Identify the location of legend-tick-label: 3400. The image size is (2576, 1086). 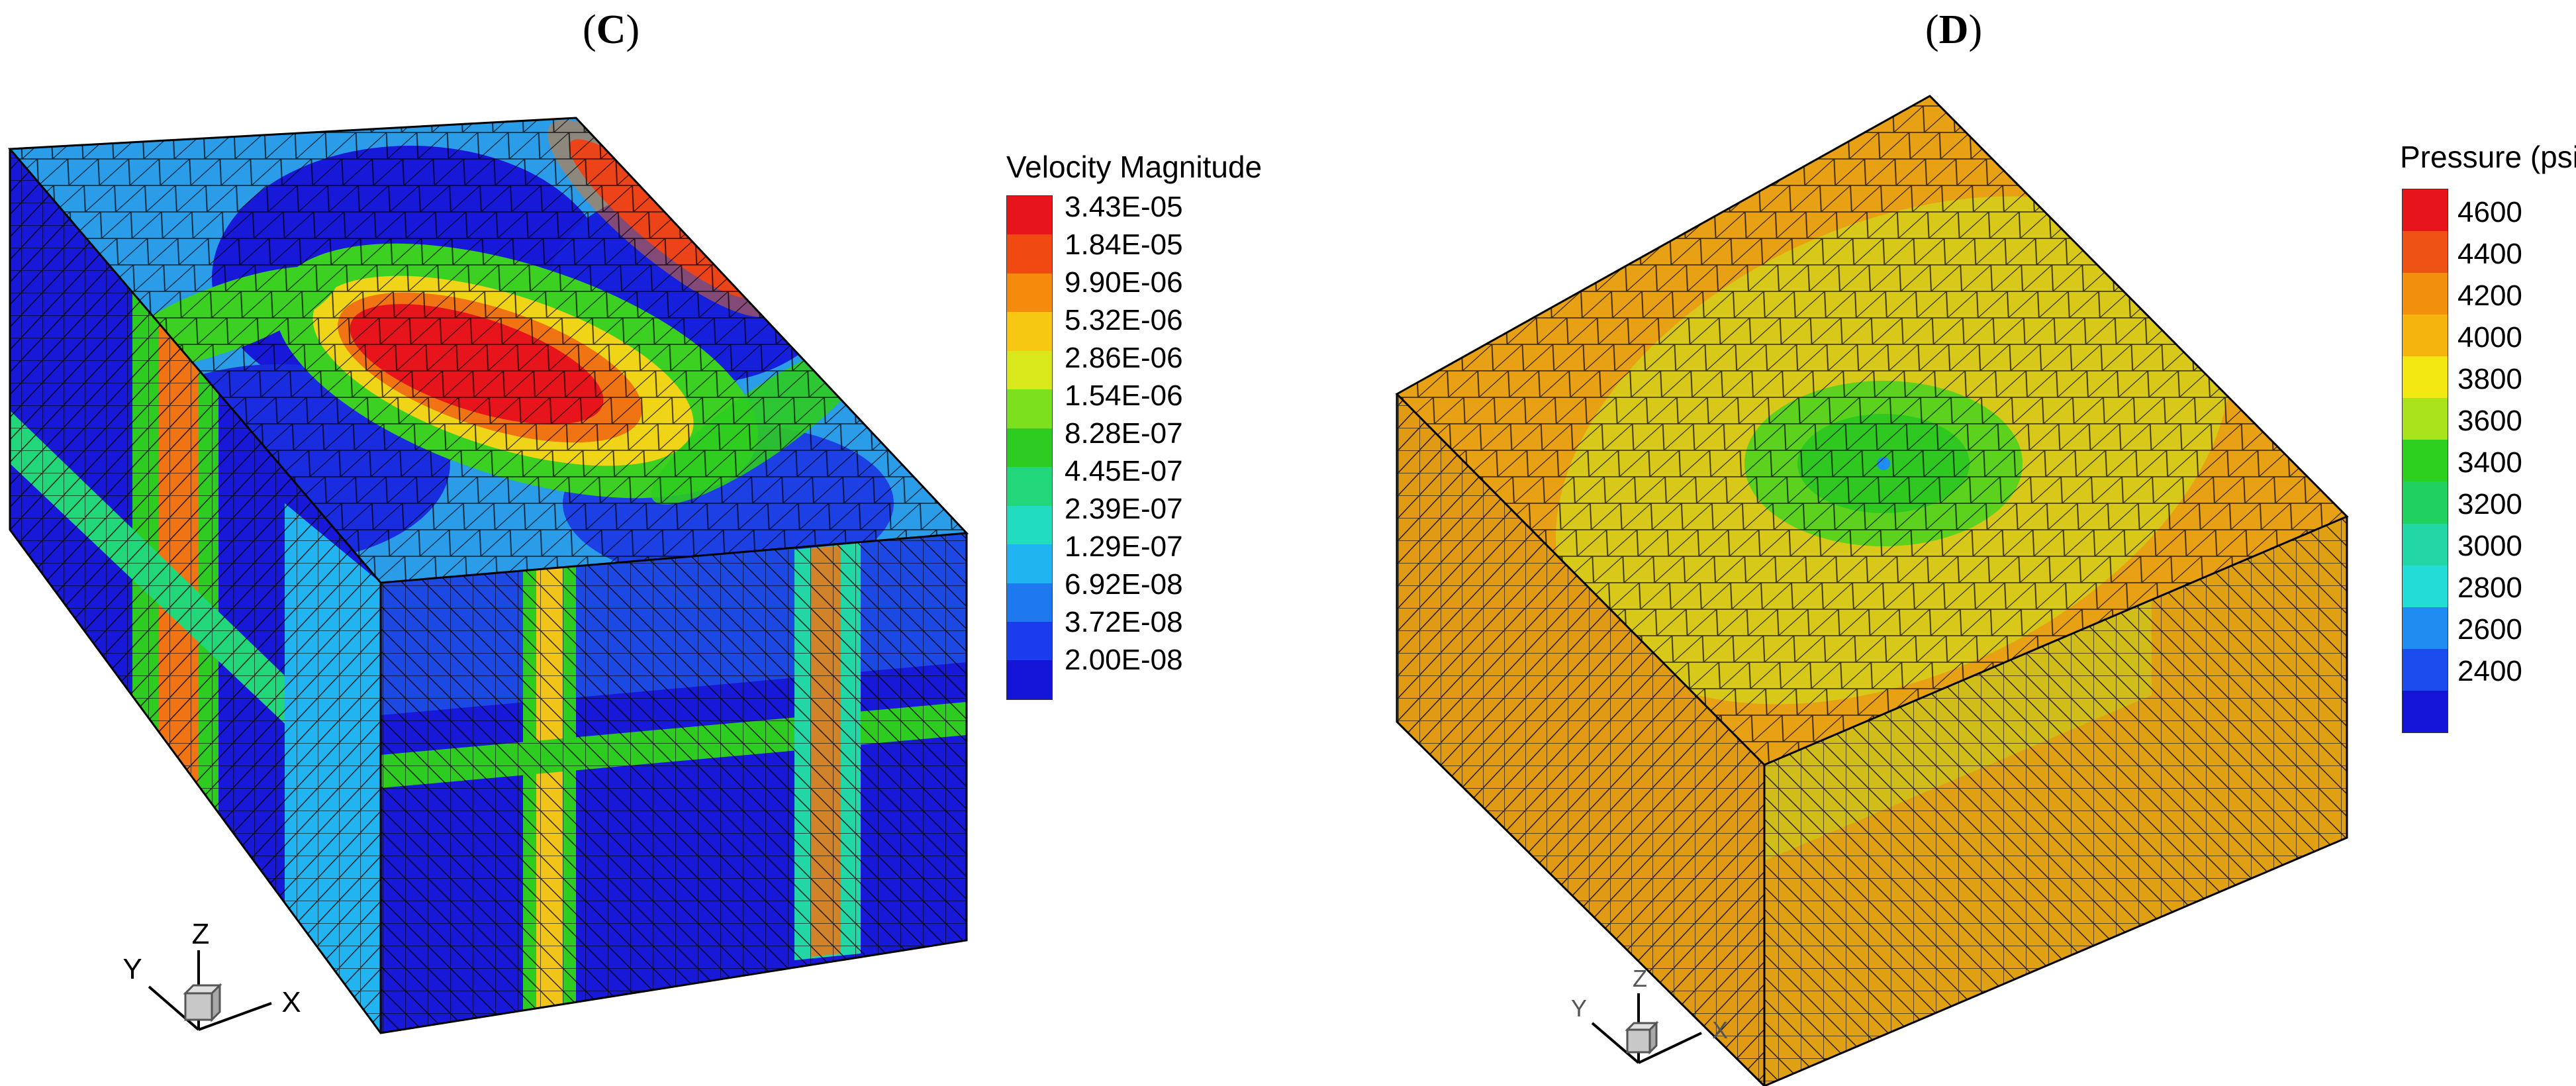
(2489, 462).